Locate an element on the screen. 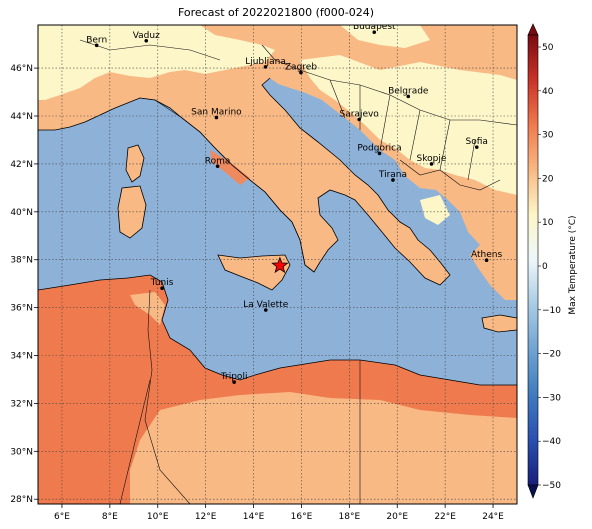 This screenshot has width=592, height=529. colorbar-ticks: 50 40 30 20 10 0 −10 −20 −30 −40 −50 is located at coordinates (549, 267).